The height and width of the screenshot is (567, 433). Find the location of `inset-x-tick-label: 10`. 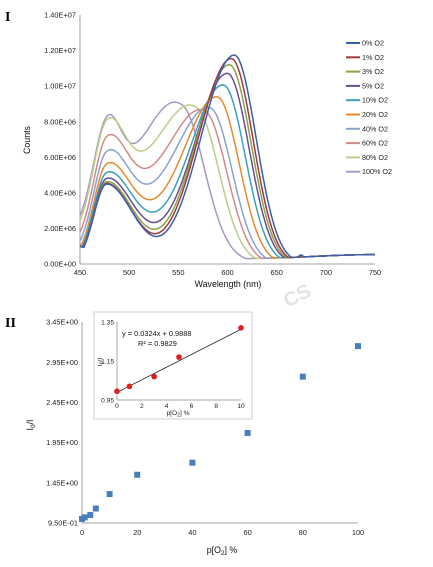

inset-x-tick-label: 10 is located at coordinates (241, 406).